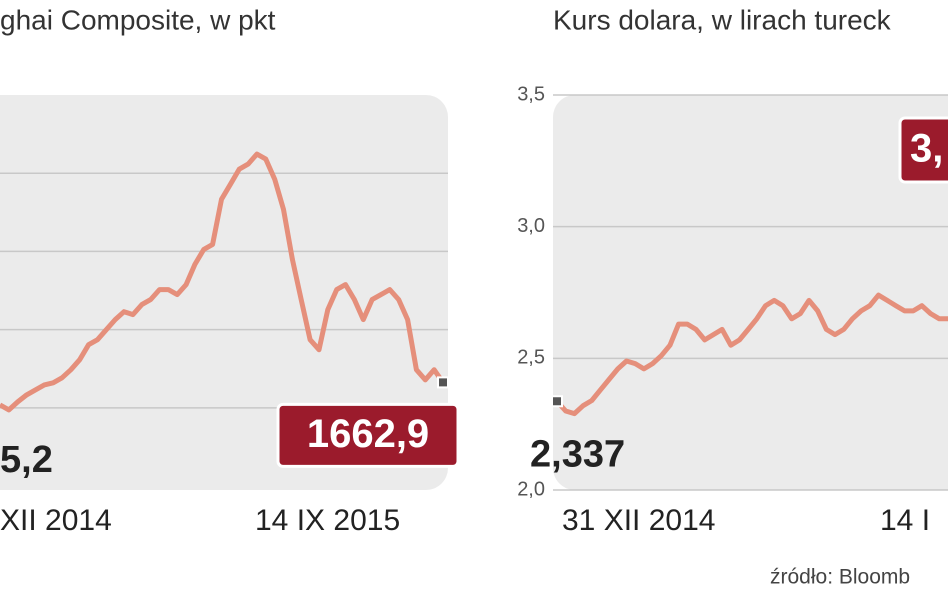  I want to click on value-label: 2,337, so click(577, 454).